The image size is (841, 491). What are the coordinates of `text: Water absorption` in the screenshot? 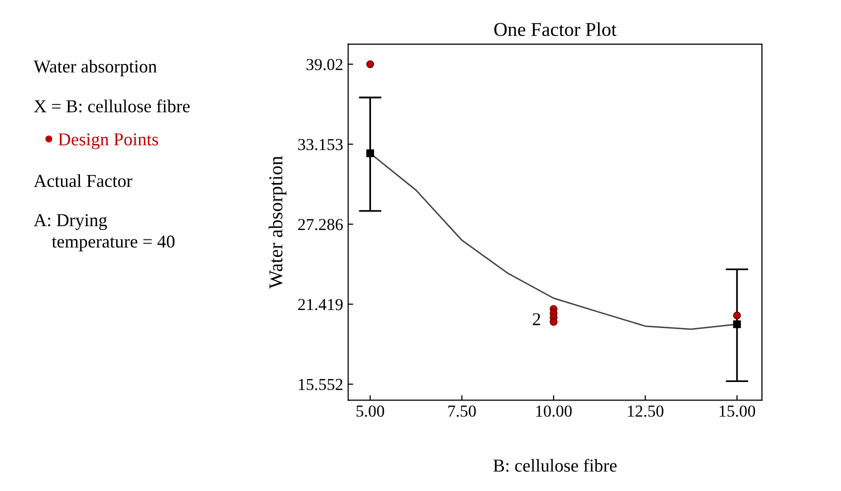 It's located at (95, 68).